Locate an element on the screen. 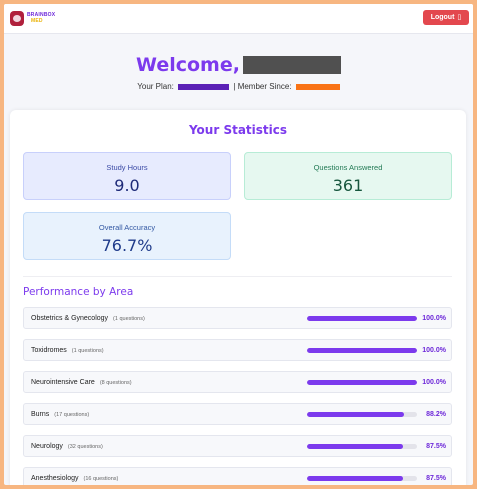  overall-accuracy-label: Overall Accuracy is located at coordinates (127, 227).